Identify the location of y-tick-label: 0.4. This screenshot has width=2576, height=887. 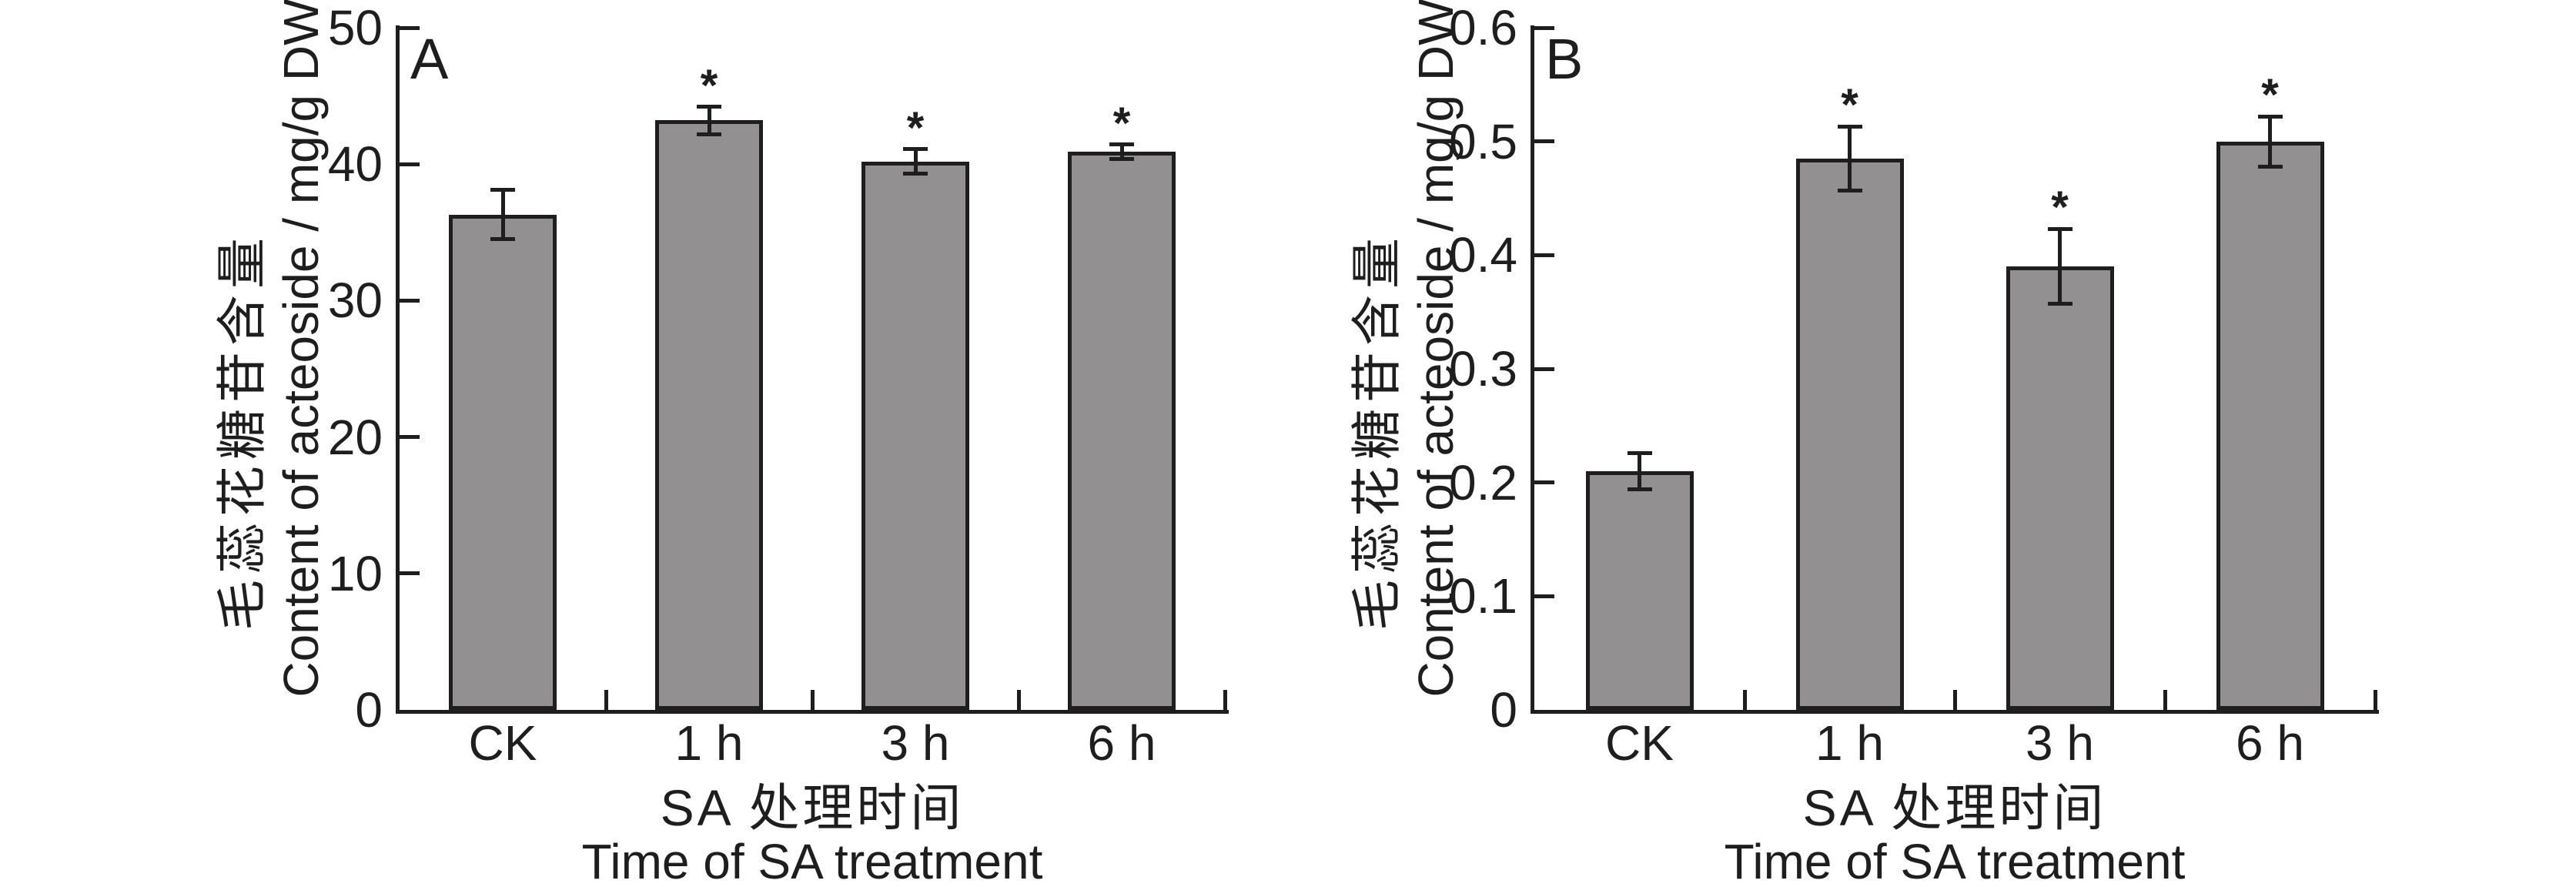
(1483, 255).